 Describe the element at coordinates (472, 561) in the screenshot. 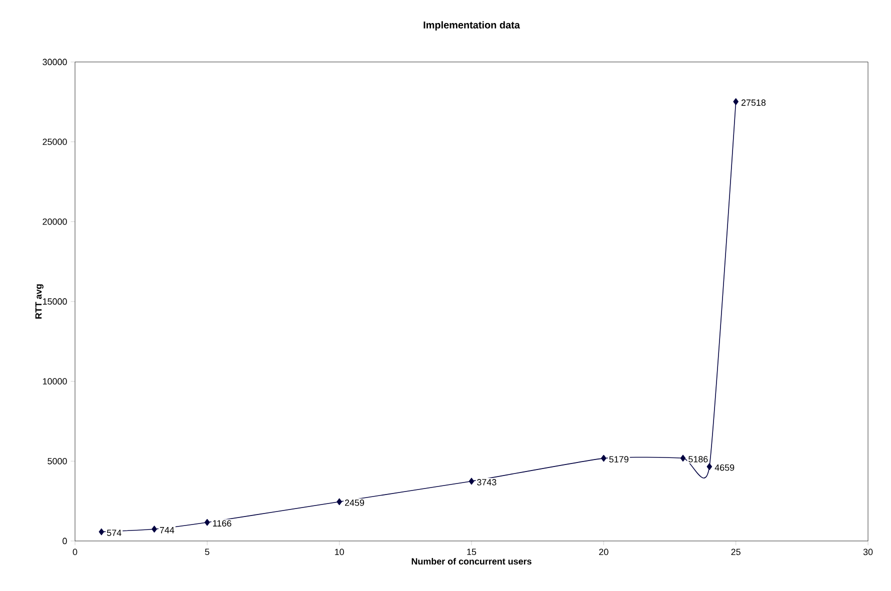

I see `x-axis-title: Number of concurrent users` at that location.